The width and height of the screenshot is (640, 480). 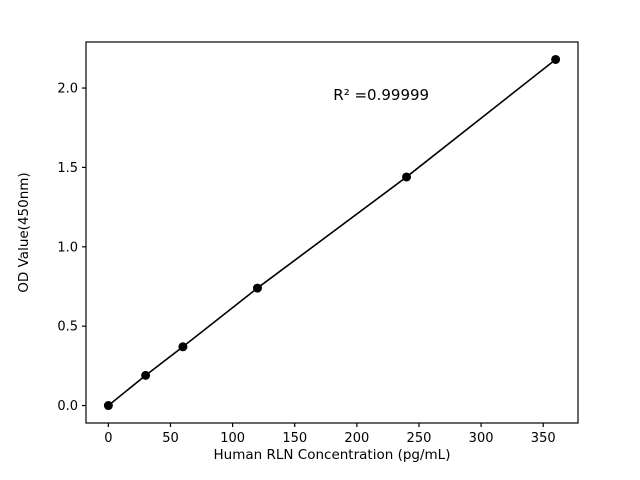 What do you see at coordinates (381, 95) in the screenshot?
I see `r-squared-annotation: R² =0.99999` at bounding box center [381, 95].